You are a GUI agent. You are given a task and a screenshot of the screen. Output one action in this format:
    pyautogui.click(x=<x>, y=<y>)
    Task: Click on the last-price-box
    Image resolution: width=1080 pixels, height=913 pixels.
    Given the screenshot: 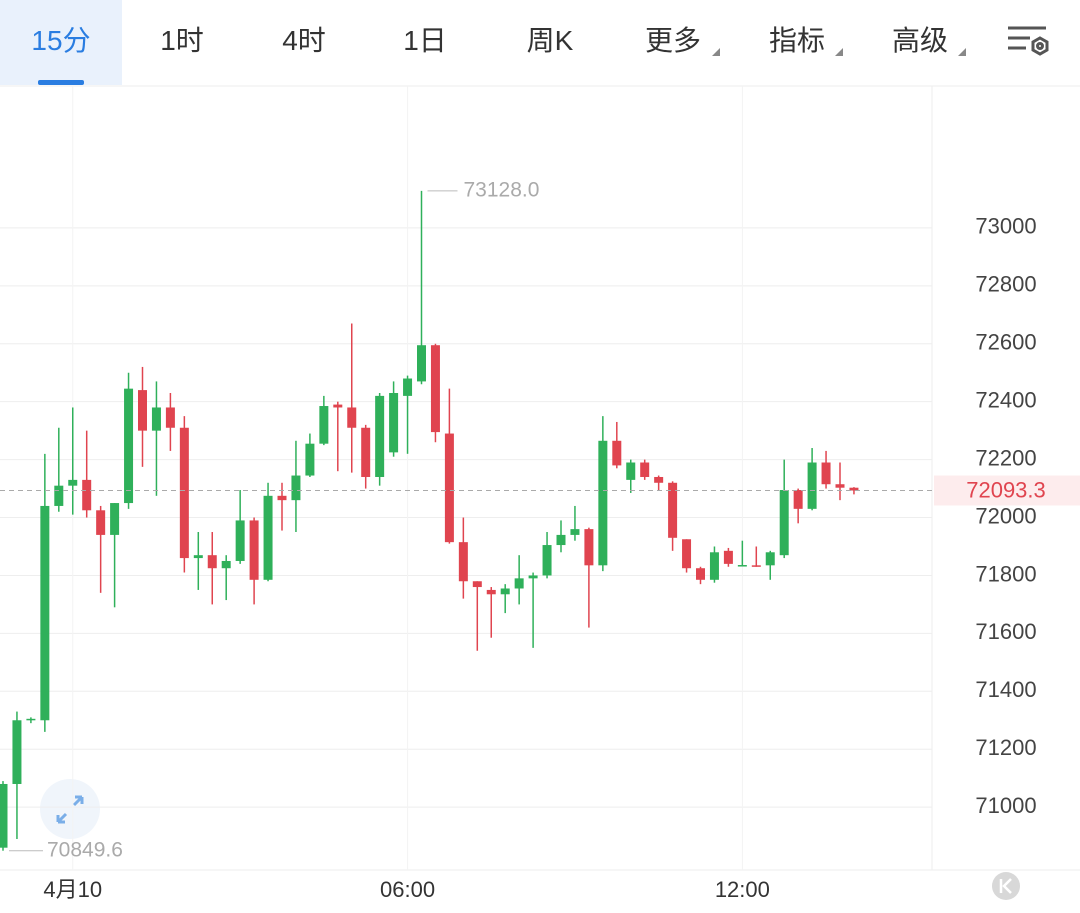 What is the action you would take?
    pyautogui.click(x=1007, y=490)
    